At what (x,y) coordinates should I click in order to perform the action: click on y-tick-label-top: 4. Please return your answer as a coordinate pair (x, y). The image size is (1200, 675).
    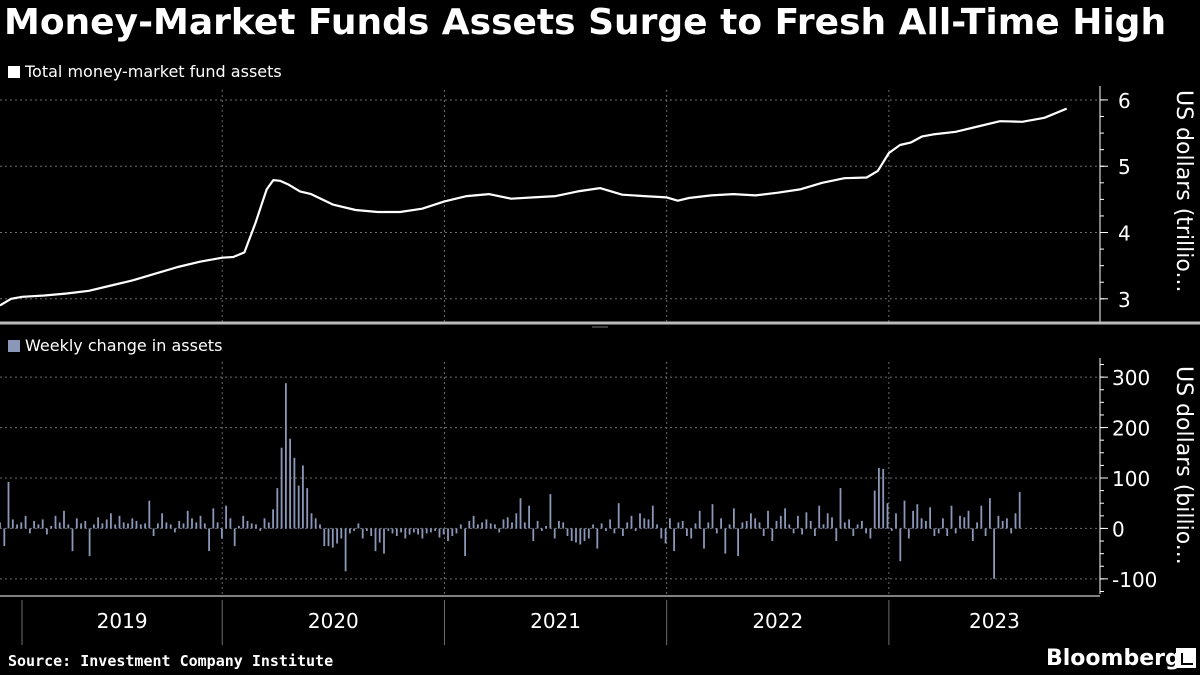
    Looking at the image, I should click on (1124, 234).